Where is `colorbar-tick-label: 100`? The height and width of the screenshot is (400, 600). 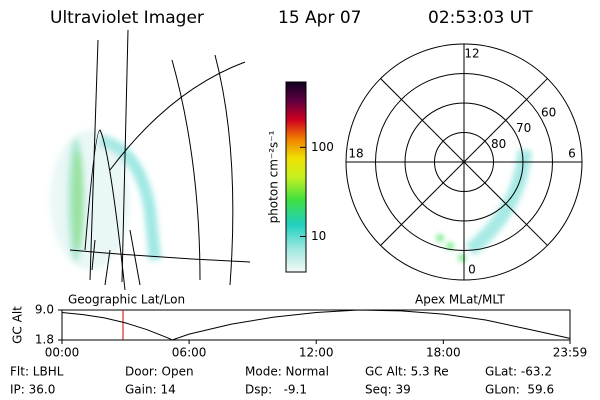
colorbar-tick-label: 100 is located at coordinates (322, 147).